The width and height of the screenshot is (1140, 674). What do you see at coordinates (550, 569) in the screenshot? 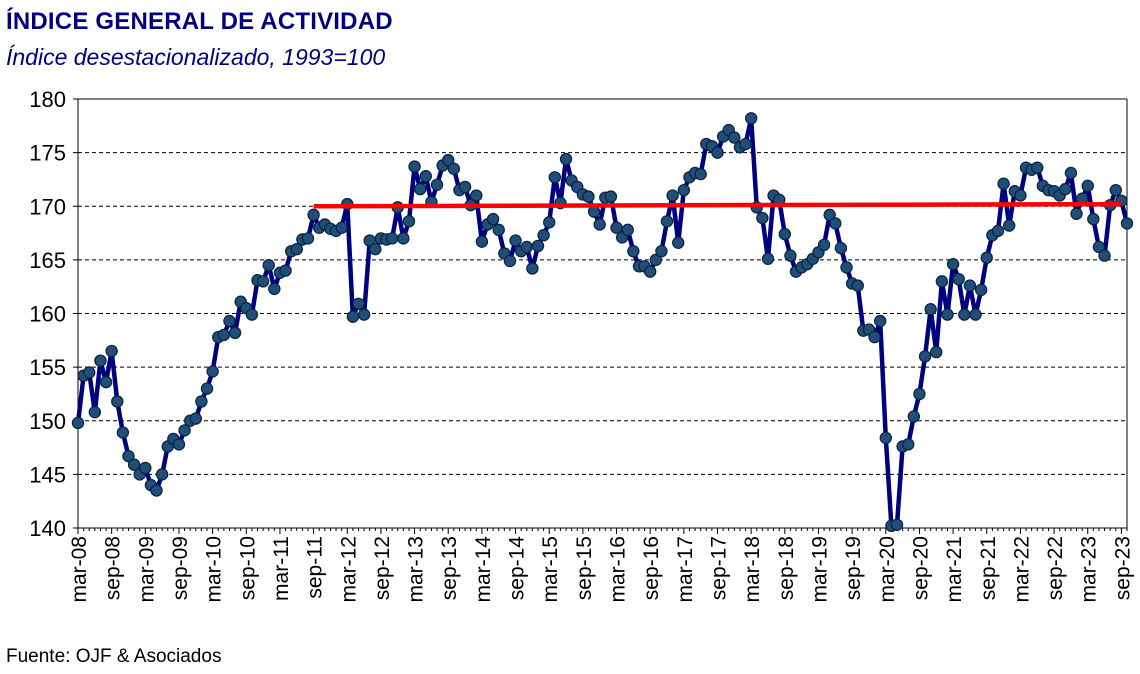
I see `x-tick-label: mar-15` at bounding box center [550, 569].